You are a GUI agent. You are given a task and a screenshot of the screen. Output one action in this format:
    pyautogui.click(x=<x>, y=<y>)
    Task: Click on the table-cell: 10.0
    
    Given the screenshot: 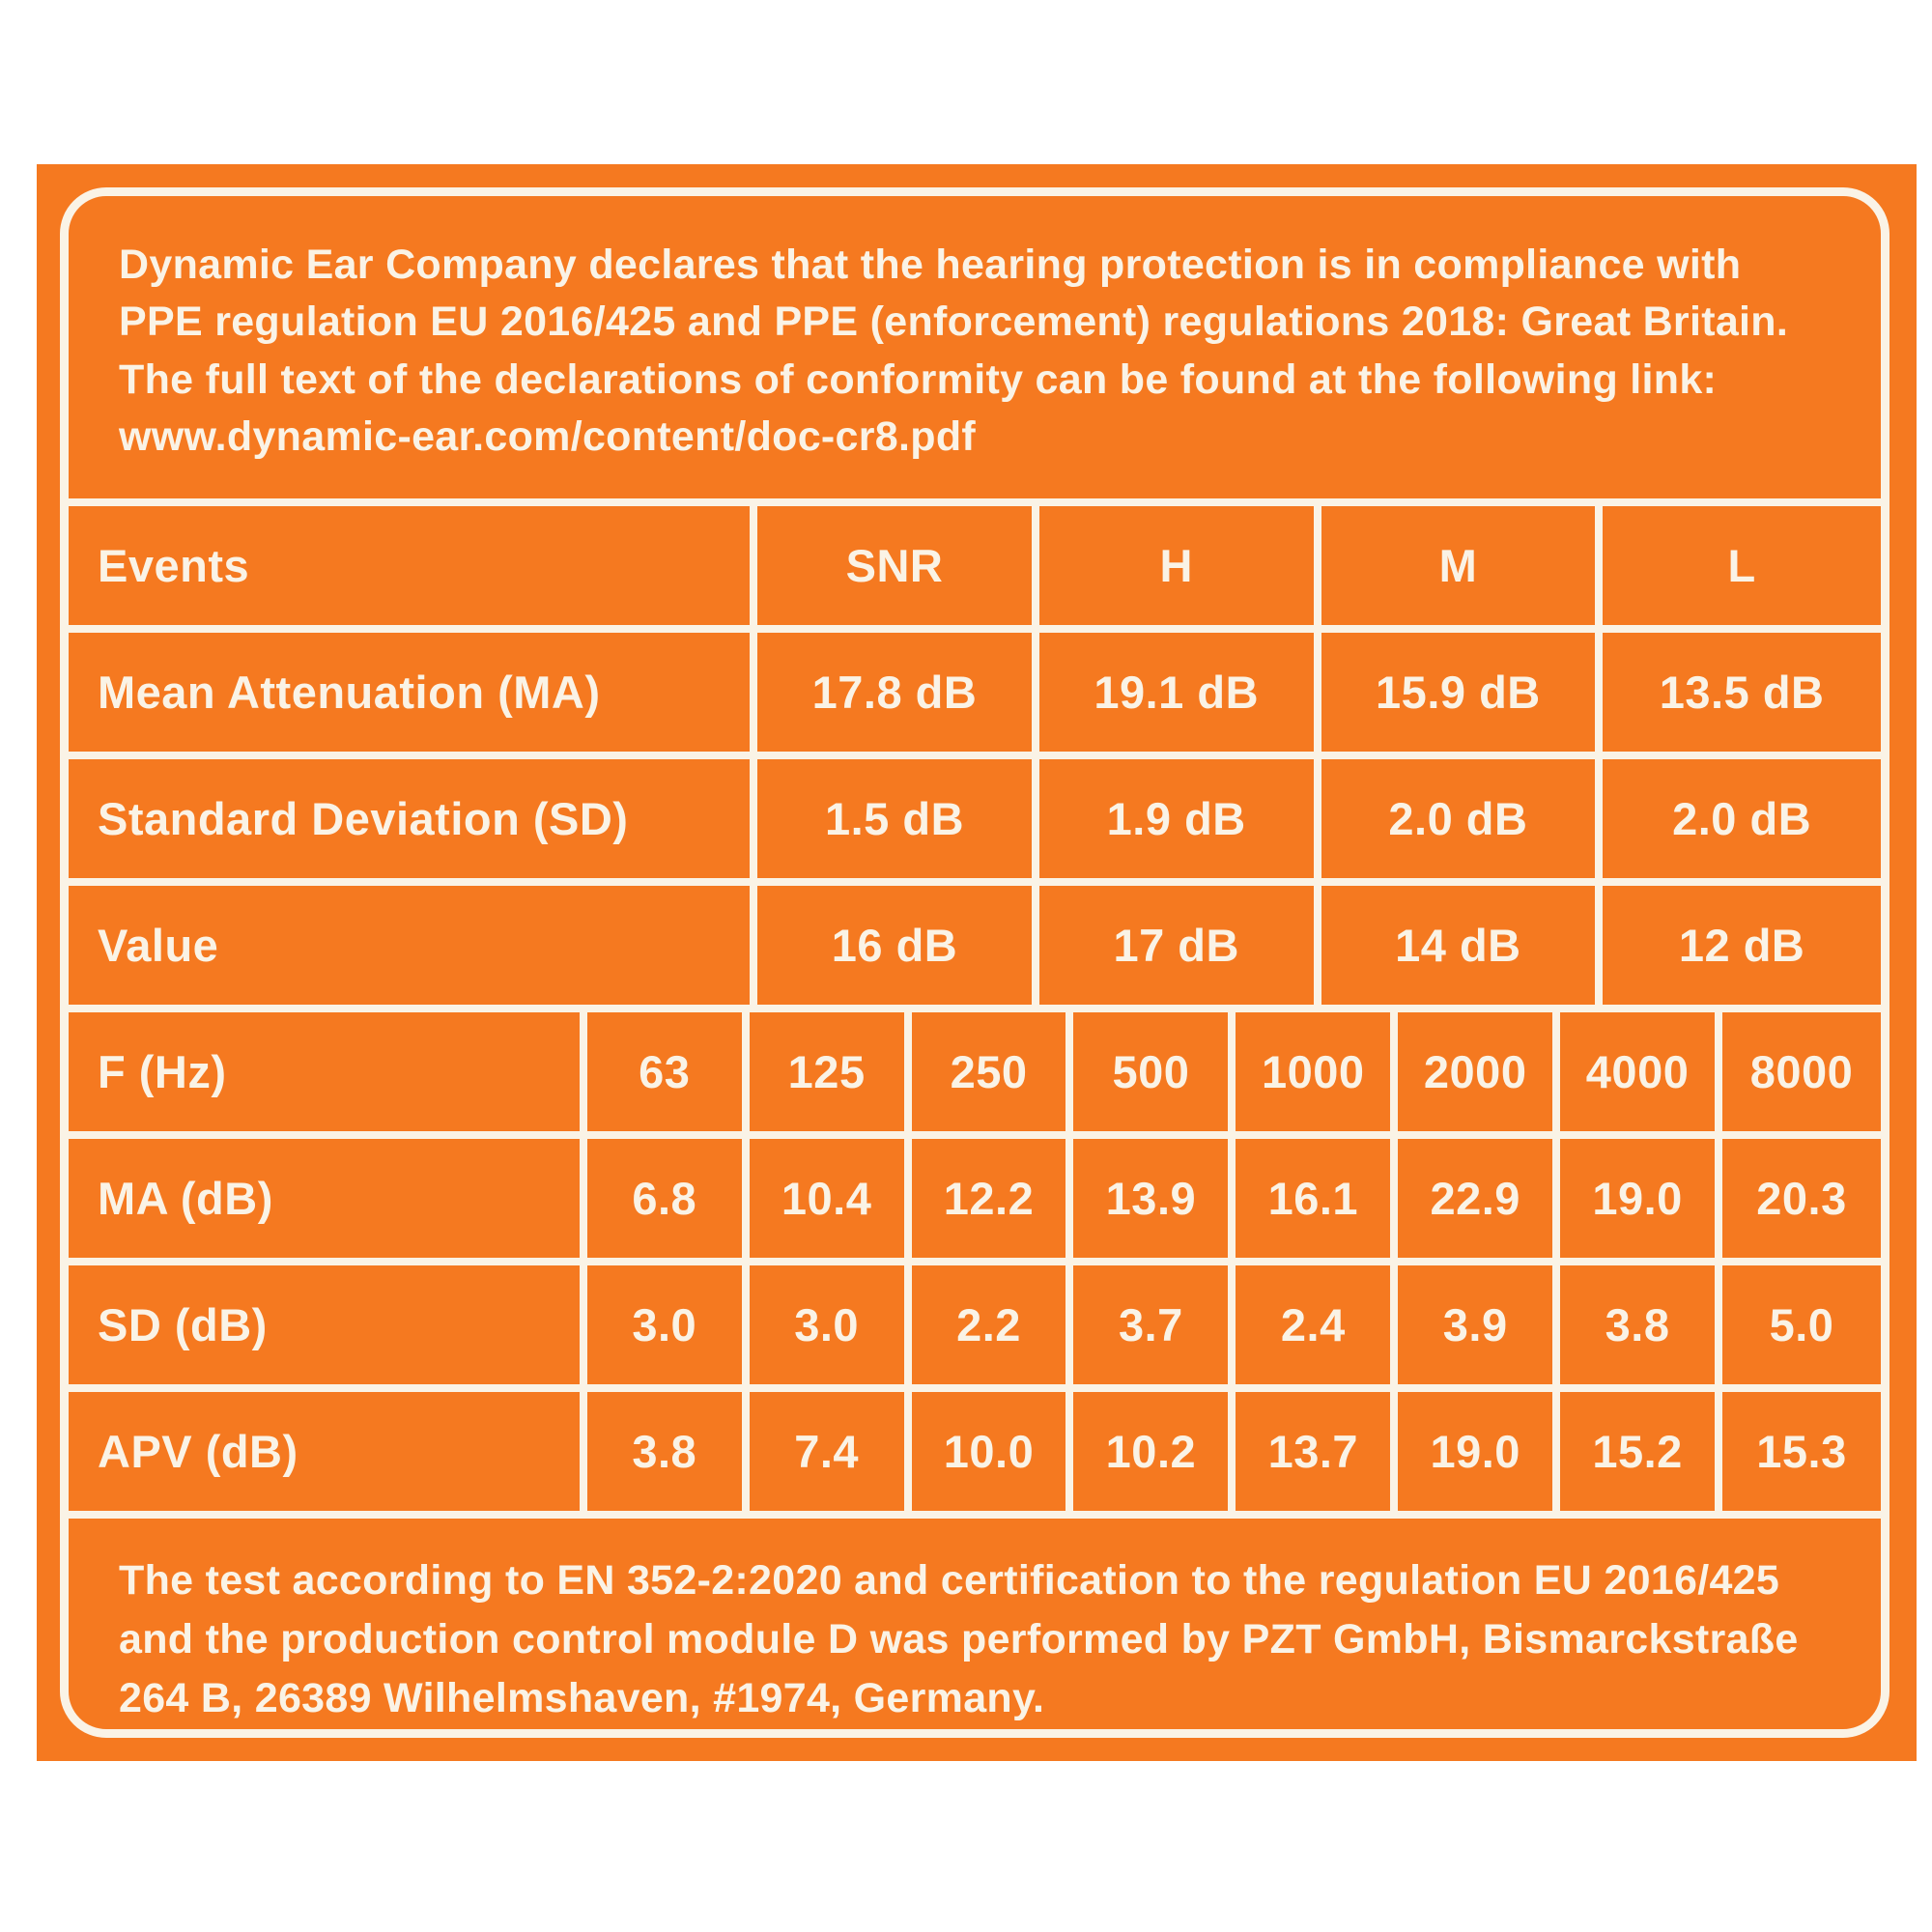 What is the action you would take?
    pyautogui.click(x=988, y=1452)
    